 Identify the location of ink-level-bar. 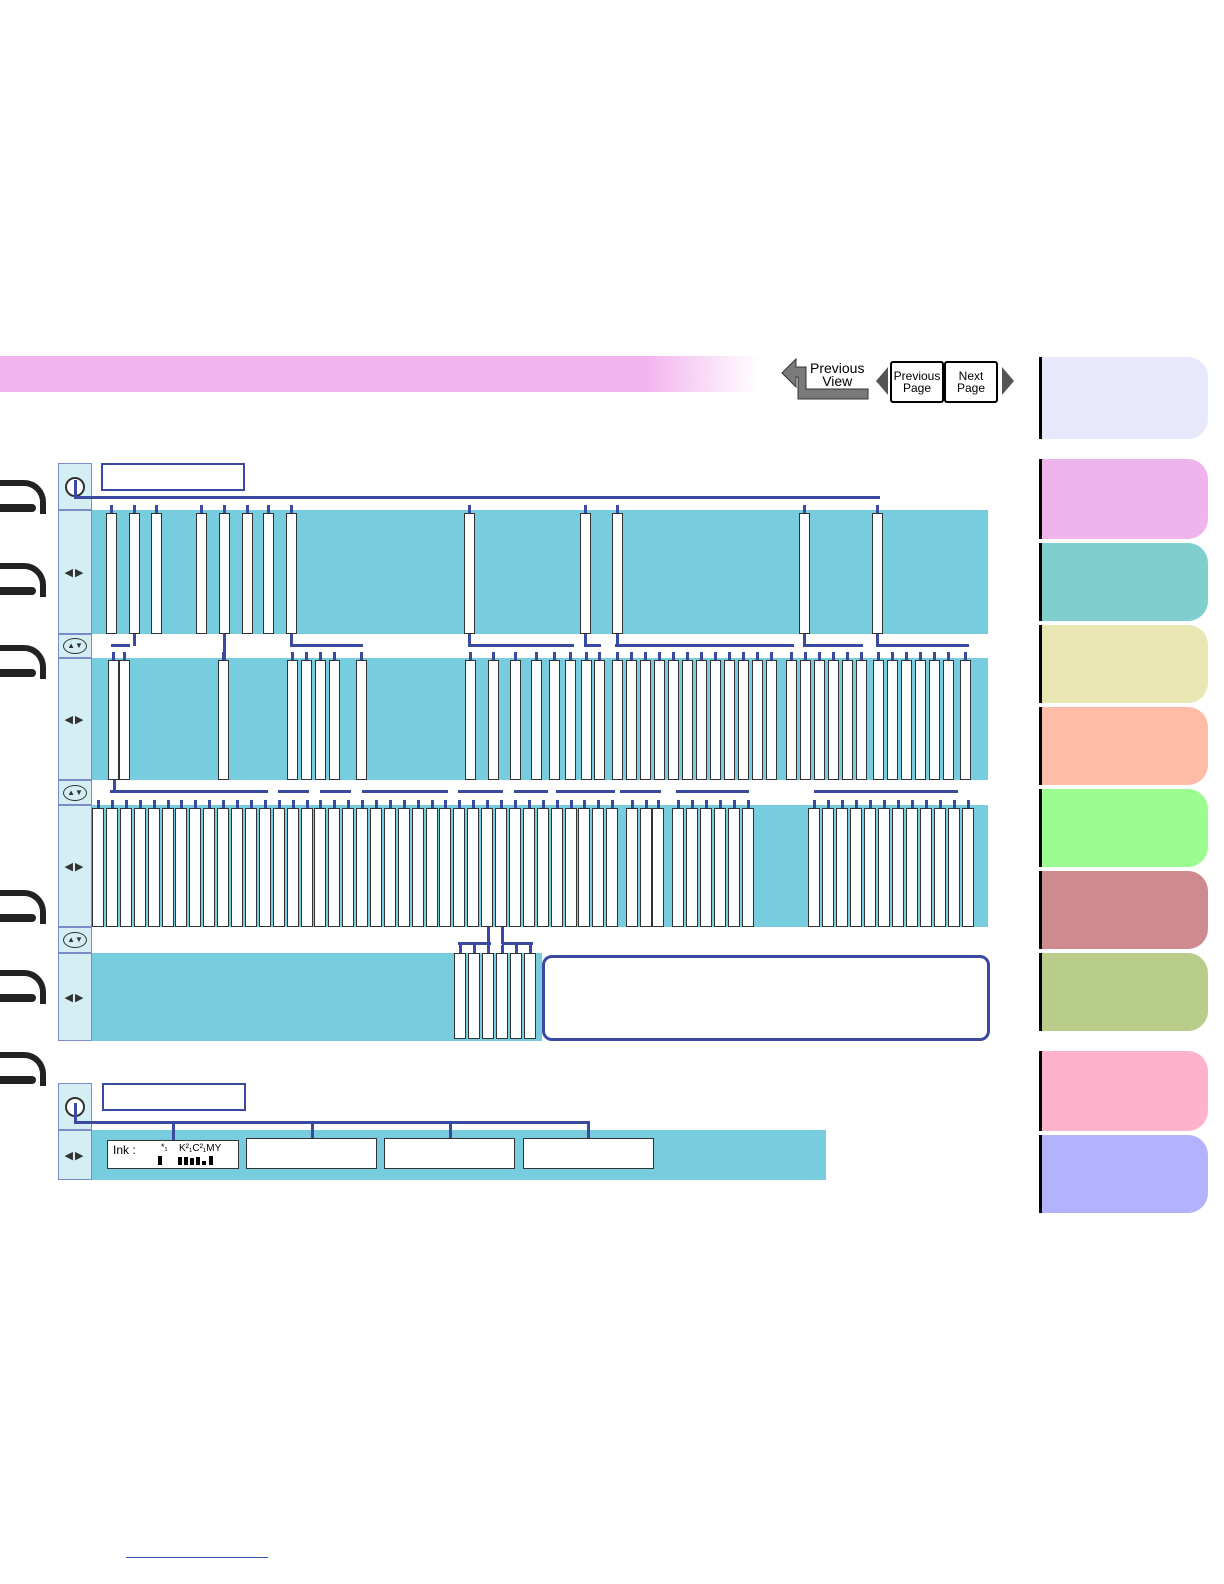
(198, 1161).